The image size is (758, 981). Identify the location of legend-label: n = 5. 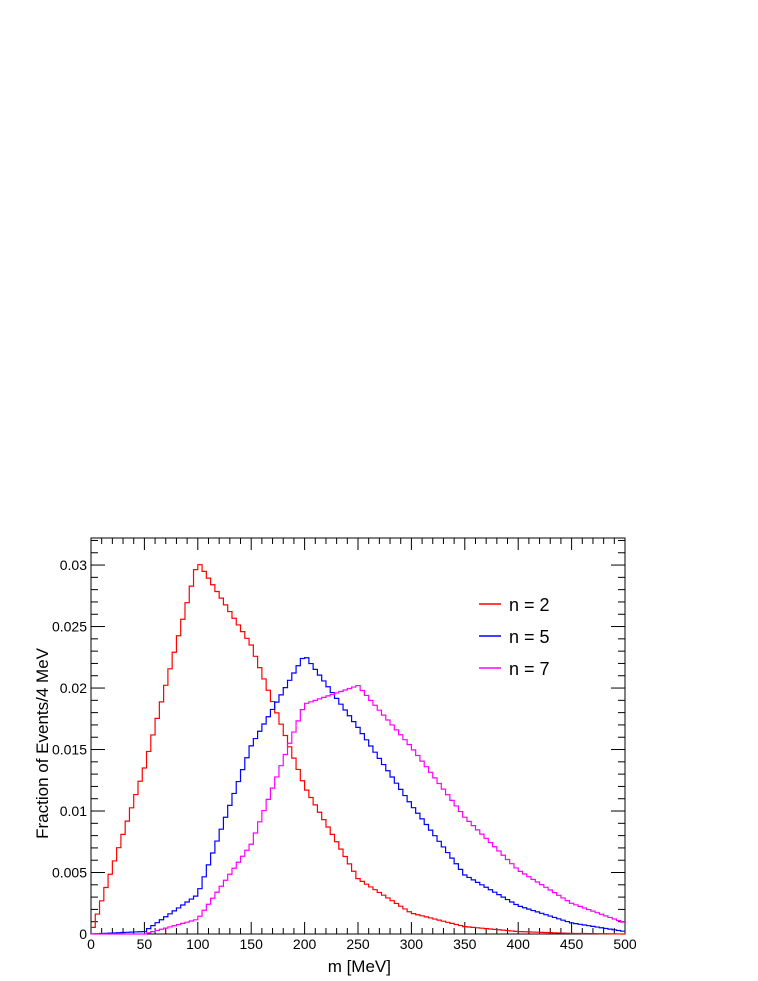
(529, 637).